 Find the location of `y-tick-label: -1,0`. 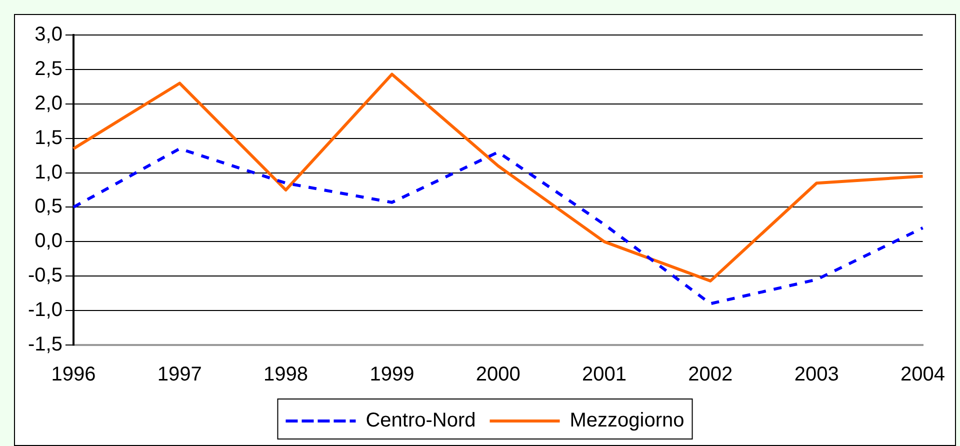

y-tick-label: -1,0 is located at coordinates (45, 310).